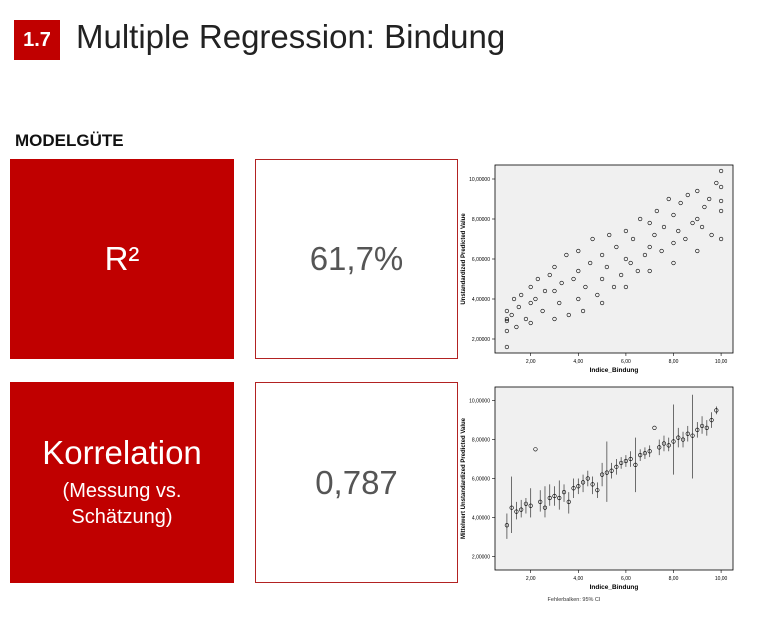  I want to click on metric-value: 0,787, so click(356, 482).